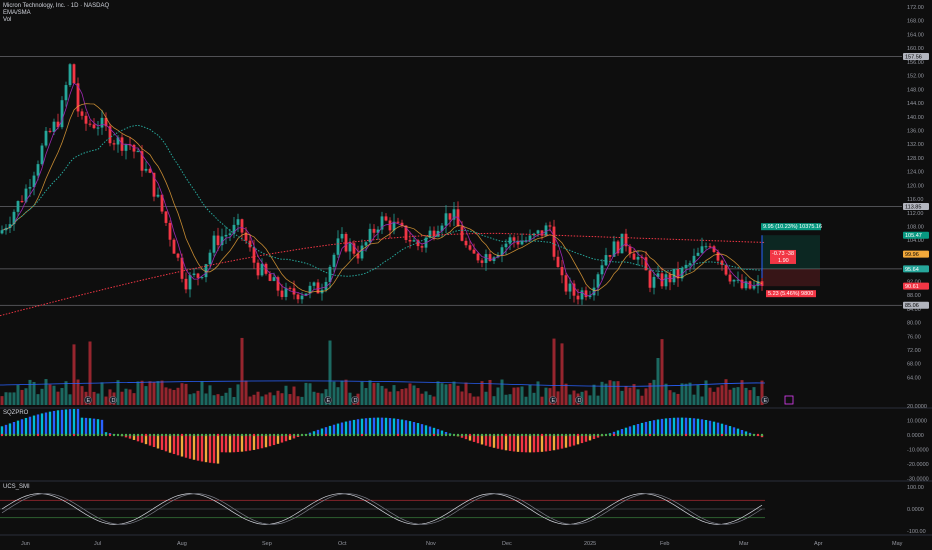  Describe the element at coordinates (7, 20) in the screenshot. I see `volume-label: Vol` at that location.